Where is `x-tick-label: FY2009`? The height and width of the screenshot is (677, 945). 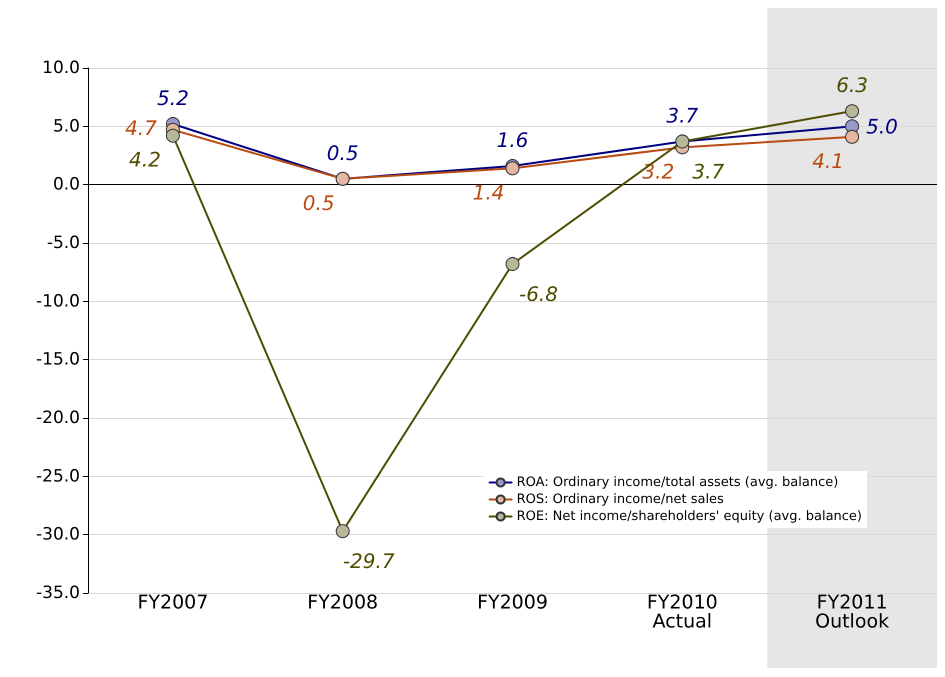
x-tick-label: FY2009 is located at coordinates (512, 603).